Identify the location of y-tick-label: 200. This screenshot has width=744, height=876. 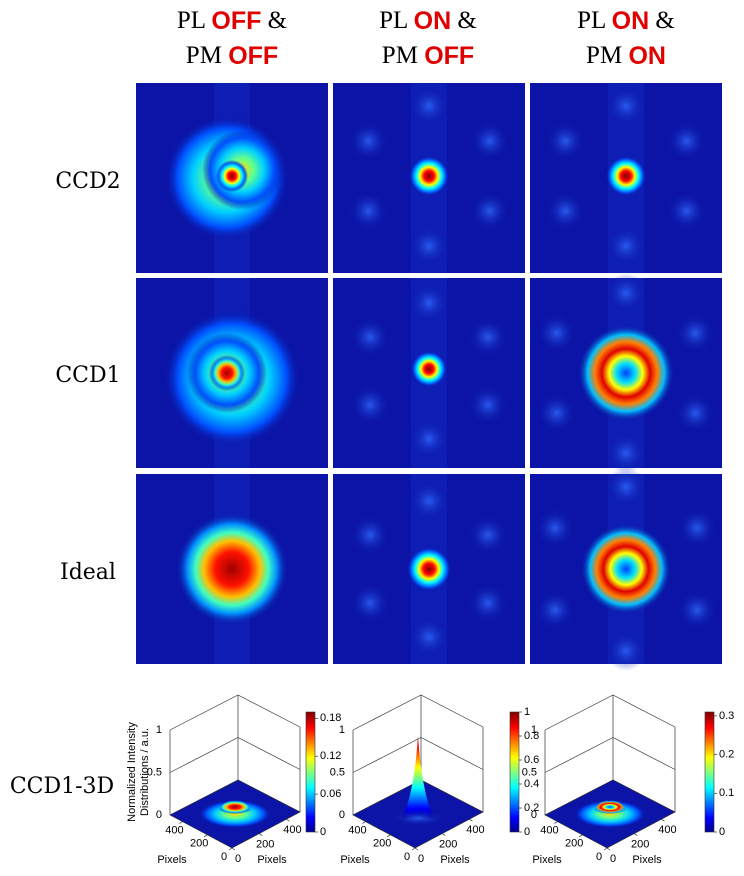
(382, 844).